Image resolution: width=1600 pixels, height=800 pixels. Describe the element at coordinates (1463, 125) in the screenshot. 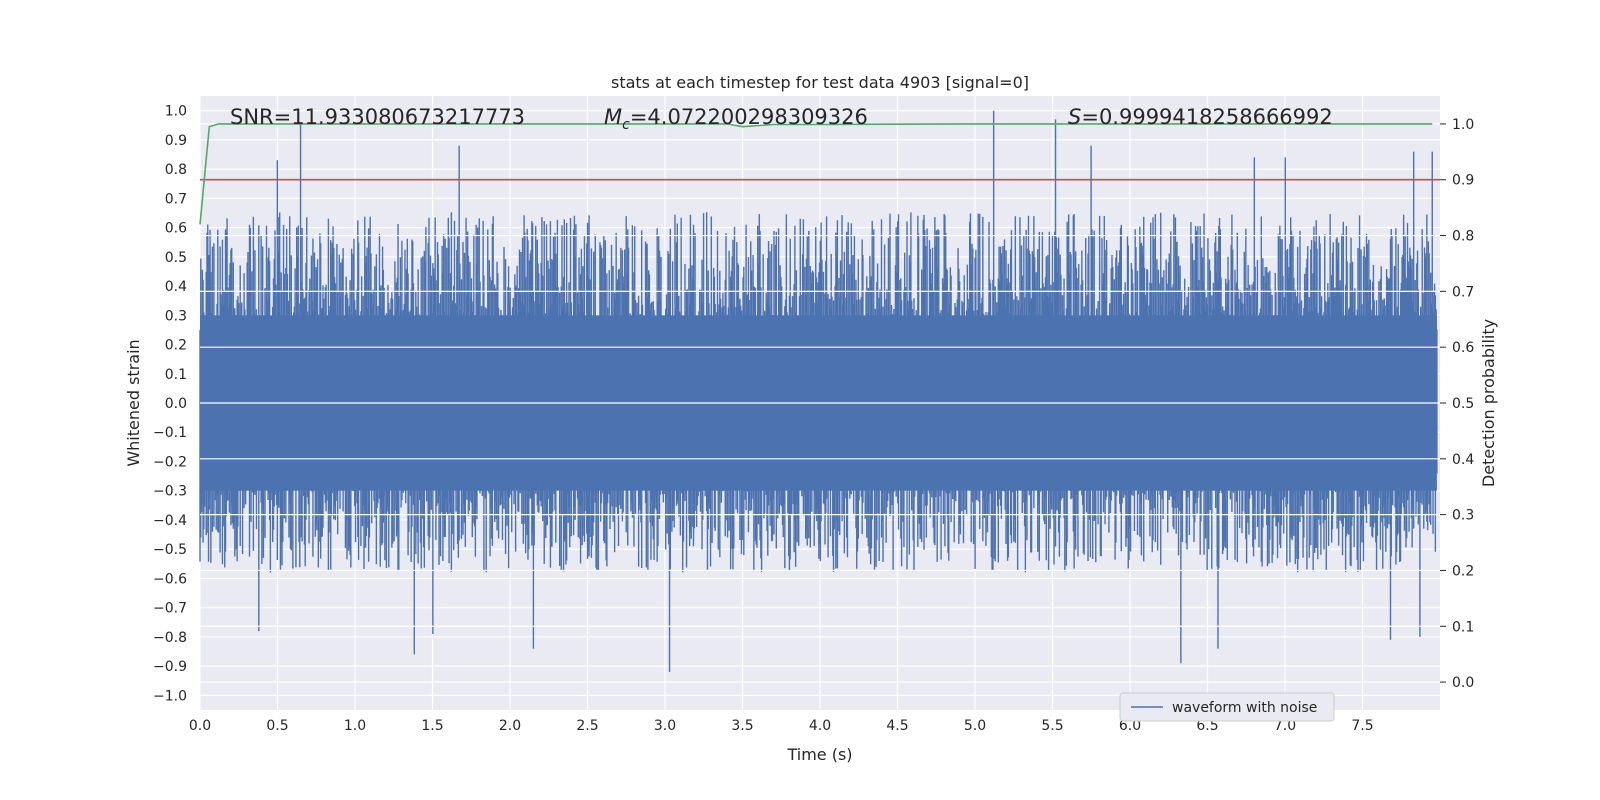

I see `y-right-tick-label: 1.0` at that location.